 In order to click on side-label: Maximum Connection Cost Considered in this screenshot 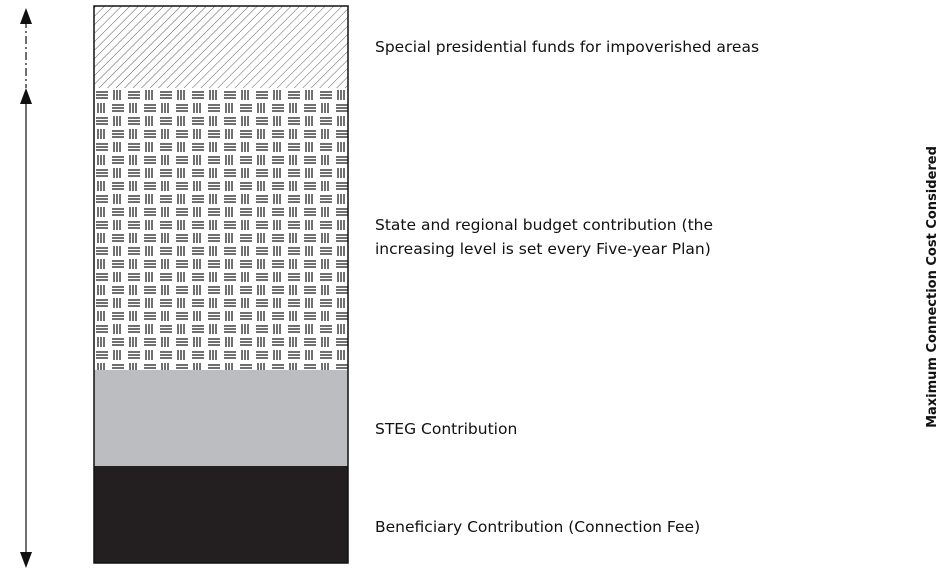, I will do `click(932, 287)`.